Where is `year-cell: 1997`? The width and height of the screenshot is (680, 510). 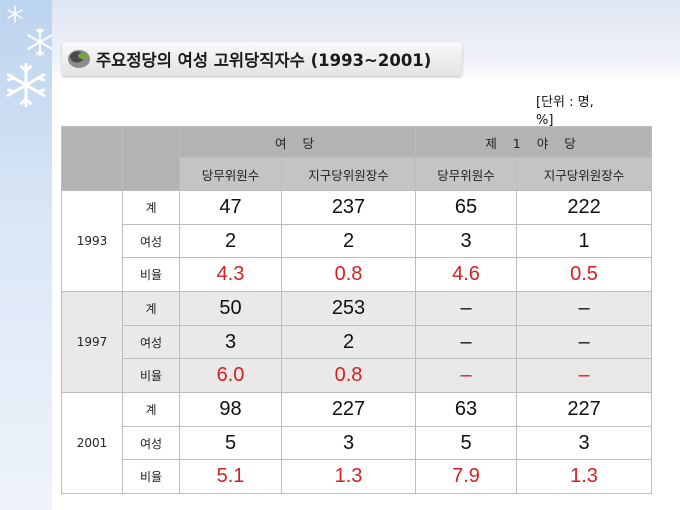 year-cell: 1997 is located at coordinates (92, 342).